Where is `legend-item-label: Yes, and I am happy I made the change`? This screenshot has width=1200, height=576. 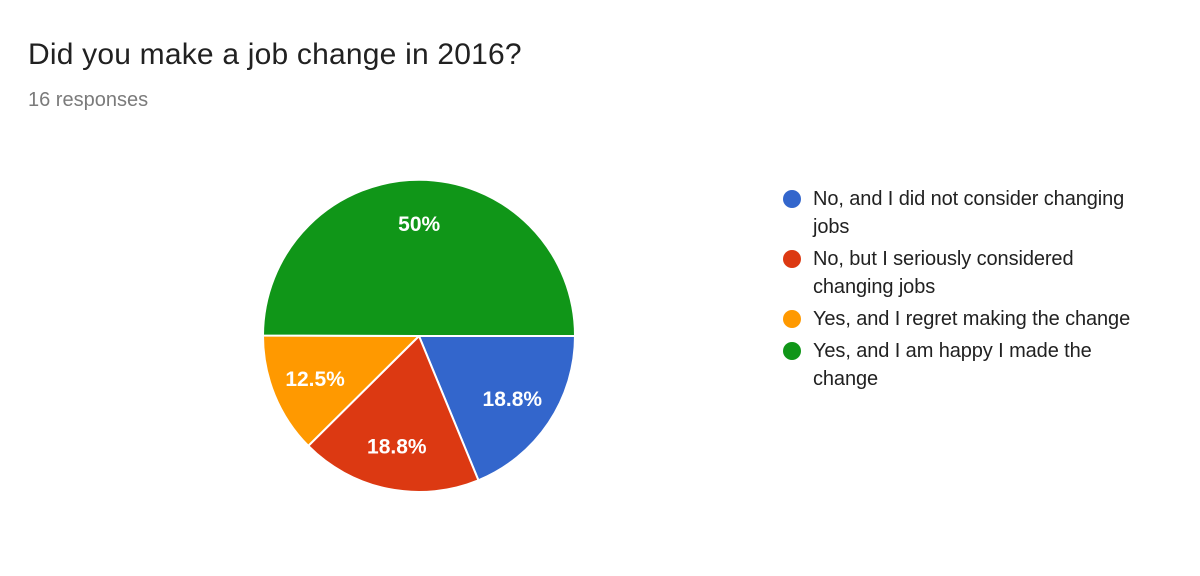 legend-item-label: Yes, and I am happy I made the change is located at coordinates (952, 365).